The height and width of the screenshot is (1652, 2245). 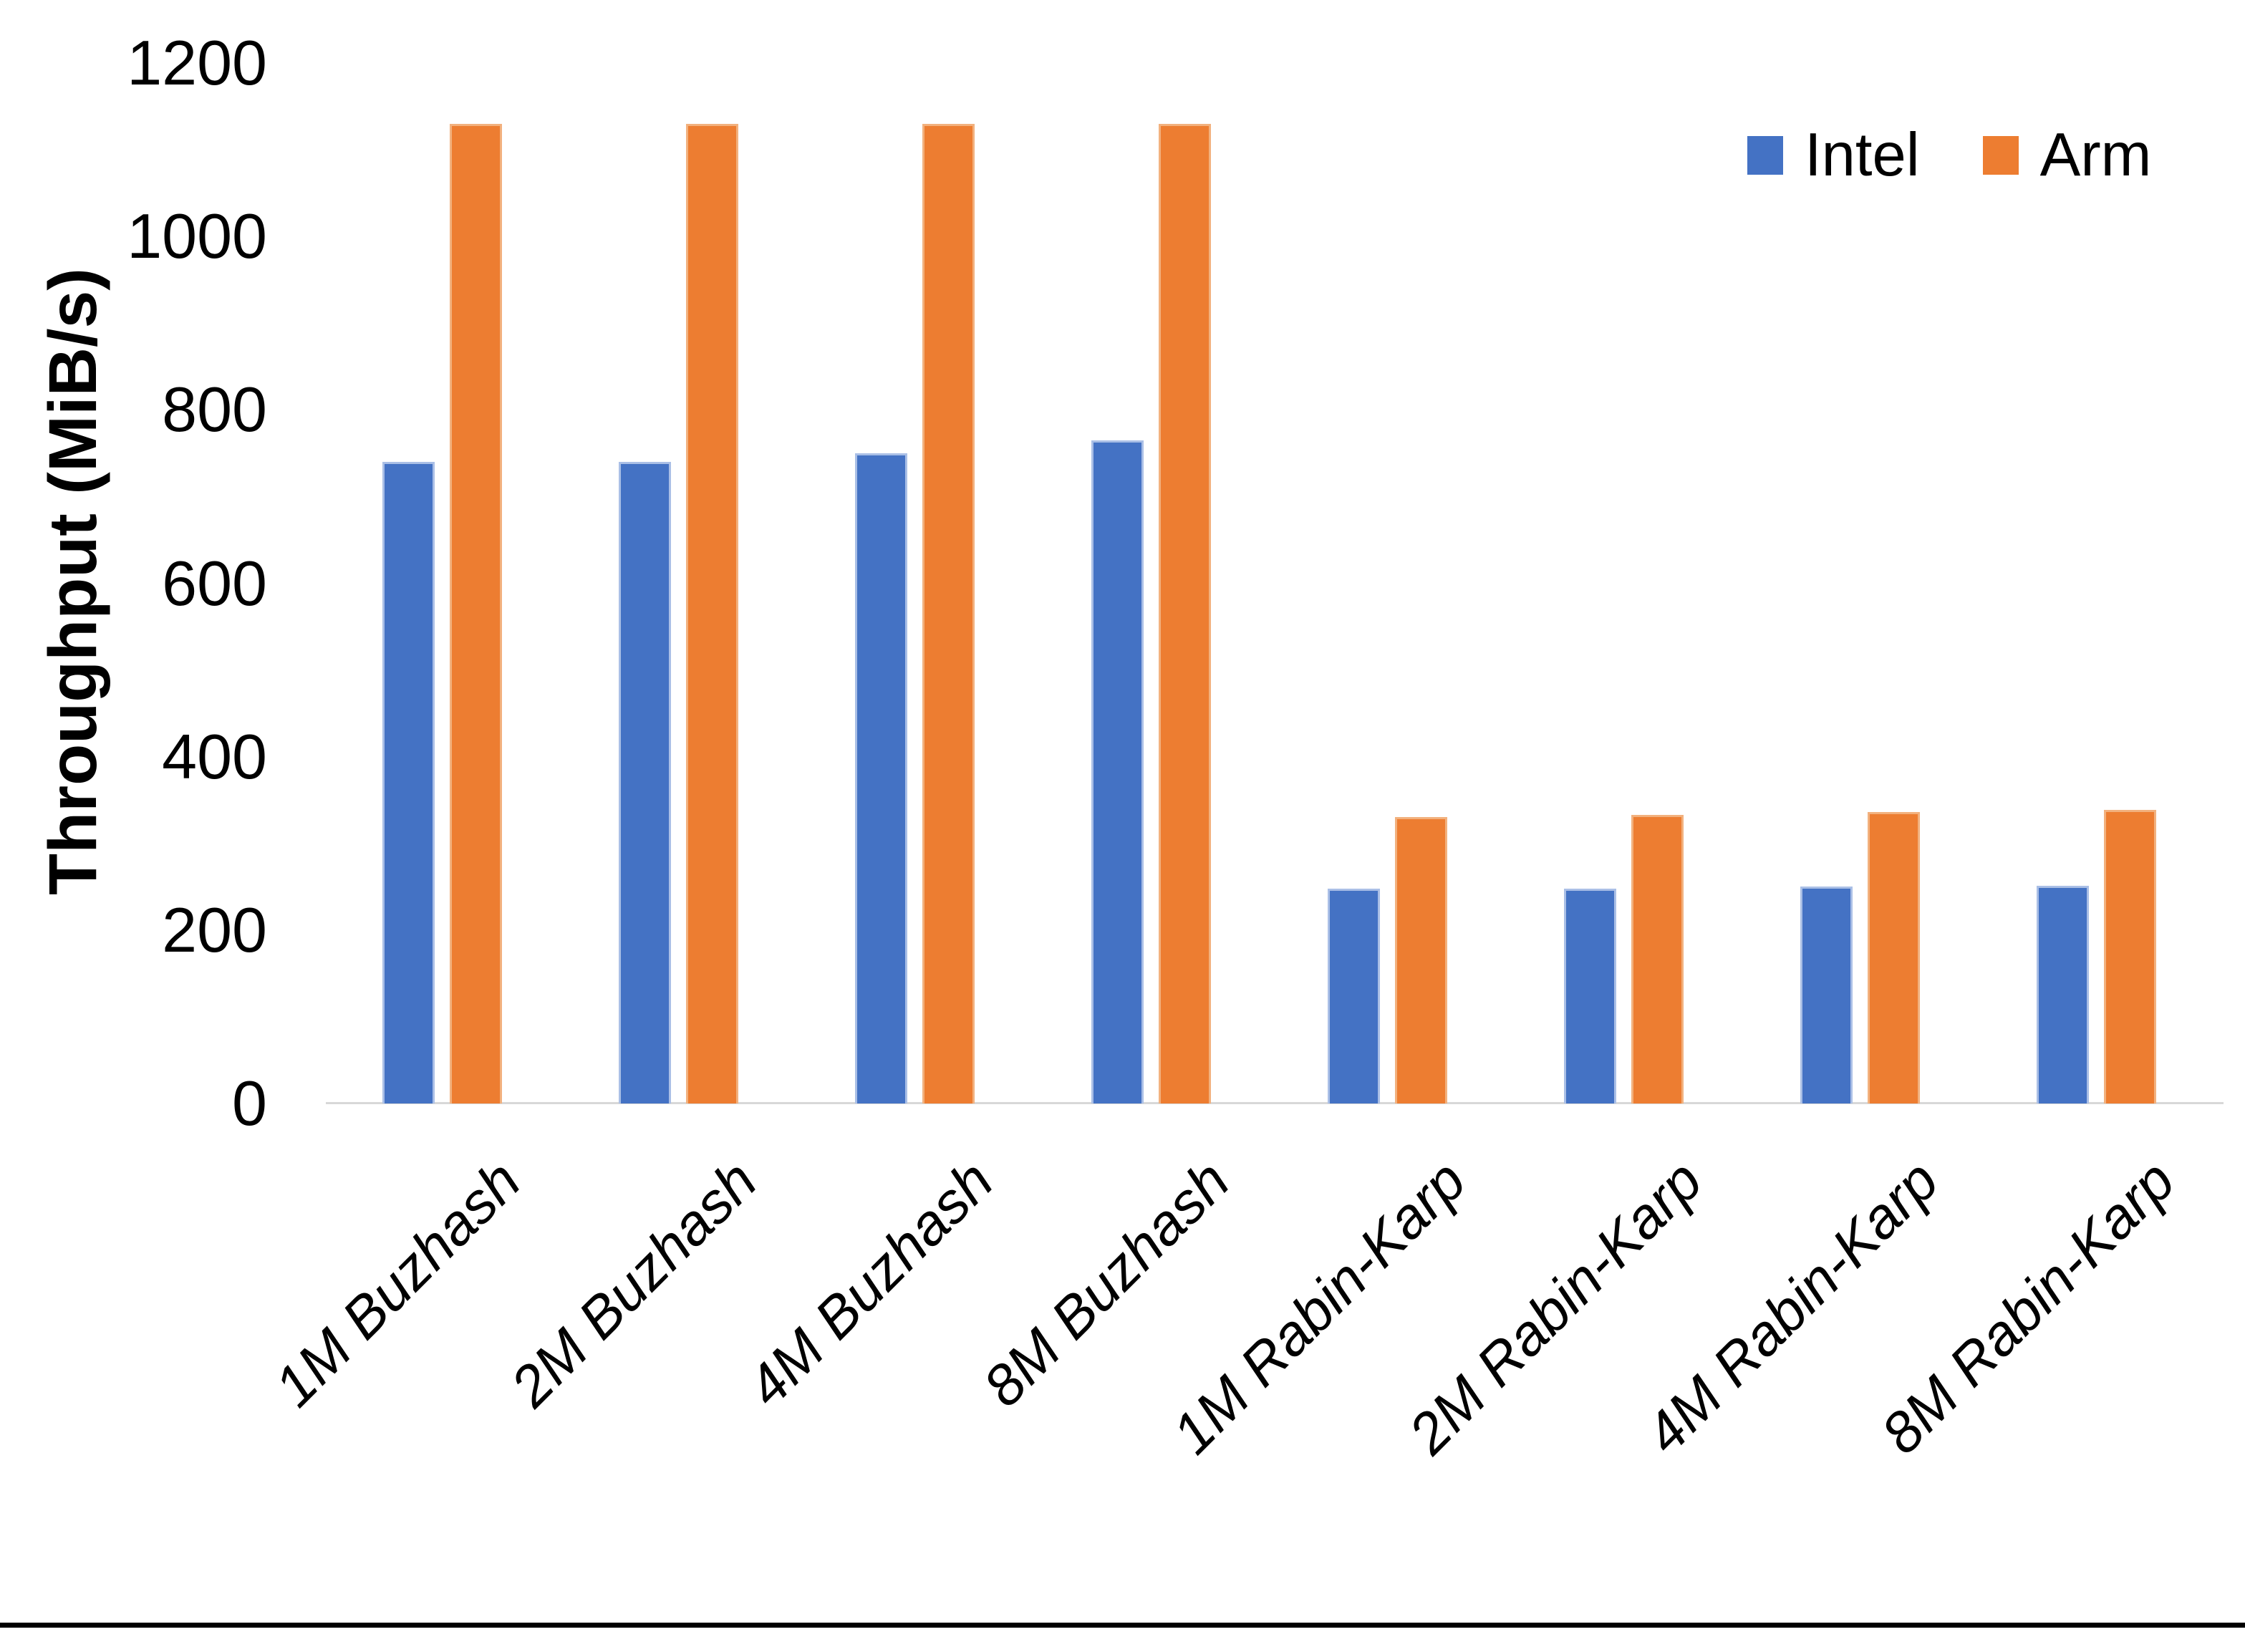 What do you see at coordinates (1765, 155) in the screenshot?
I see `intel-series-swatch` at bounding box center [1765, 155].